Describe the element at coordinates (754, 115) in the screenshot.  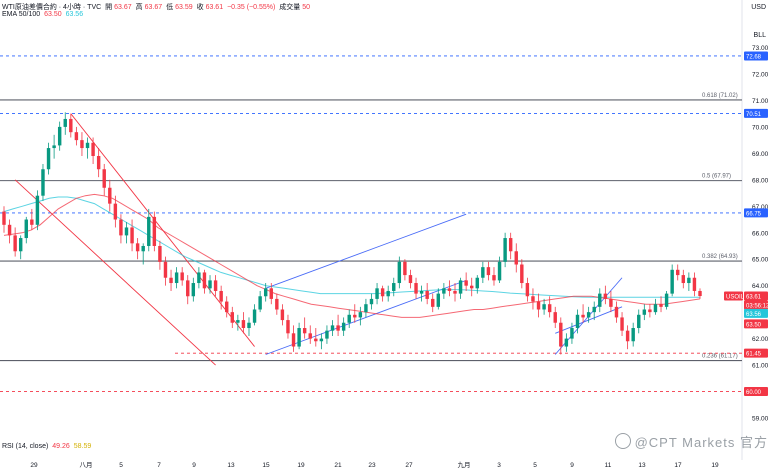
I see `price-tag-label: 70.51` at that location.